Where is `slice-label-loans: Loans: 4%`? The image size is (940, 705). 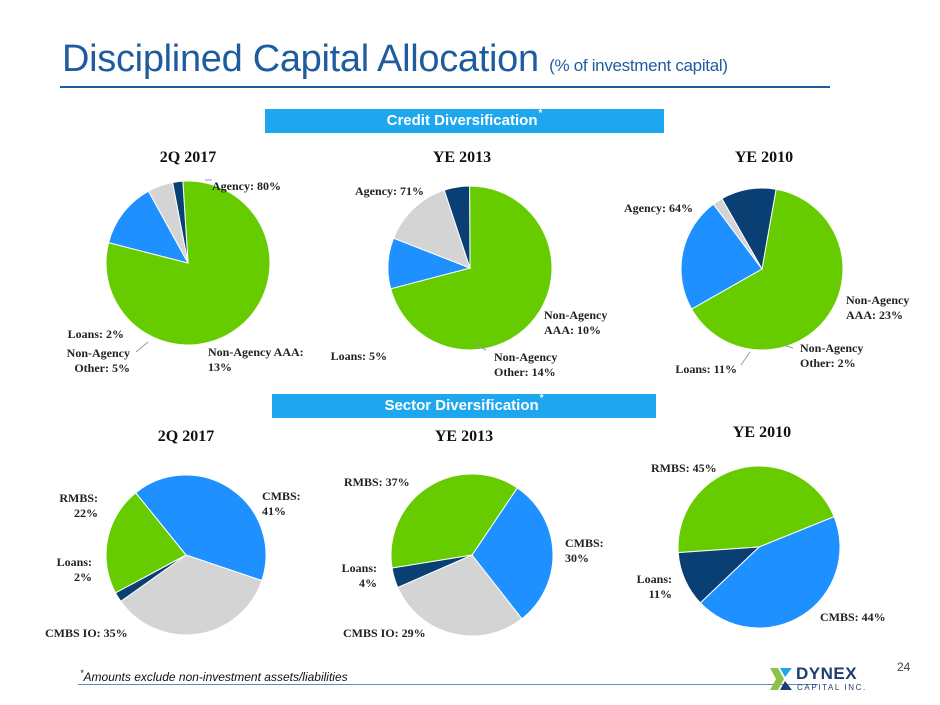 slice-label-loans: Loans: 4% is located at coordinates (359, 575).